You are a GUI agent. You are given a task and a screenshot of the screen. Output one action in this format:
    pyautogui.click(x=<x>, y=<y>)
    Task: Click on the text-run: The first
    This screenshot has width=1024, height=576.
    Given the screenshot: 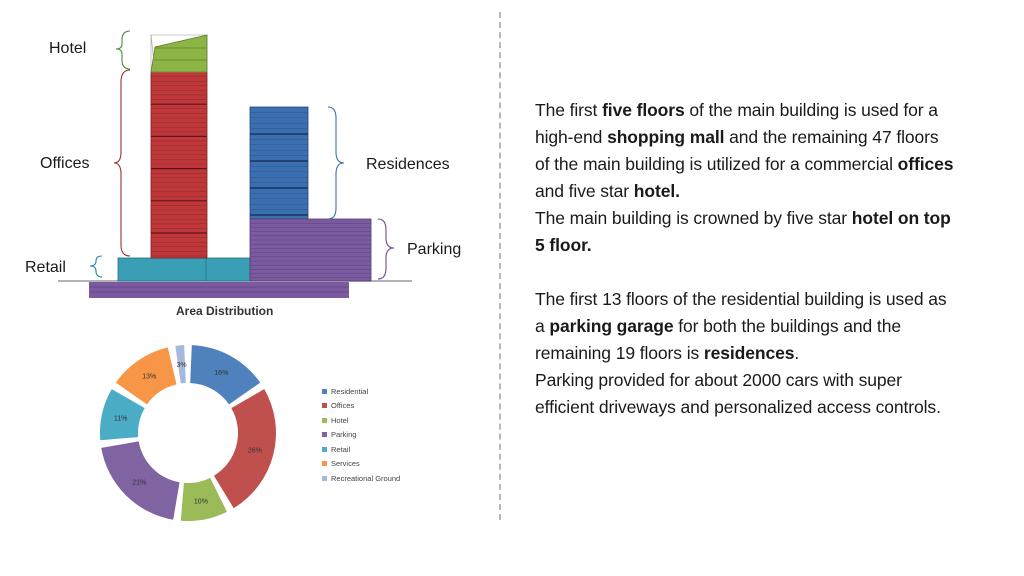 What is the action you would take?
    pyautogui.click(x=569, y=110)
    